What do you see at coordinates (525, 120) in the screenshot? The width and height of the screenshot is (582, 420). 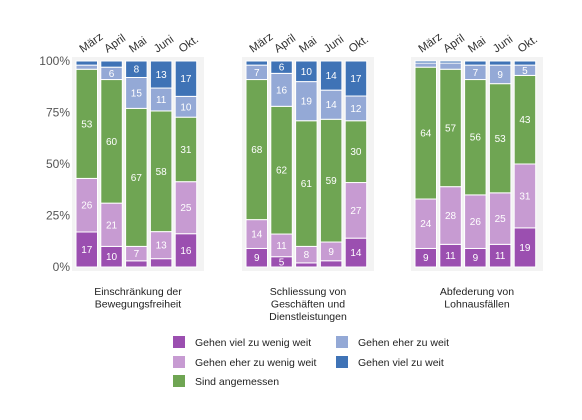 I see `bar-data-label: 43` at bounding box center [525, 120].